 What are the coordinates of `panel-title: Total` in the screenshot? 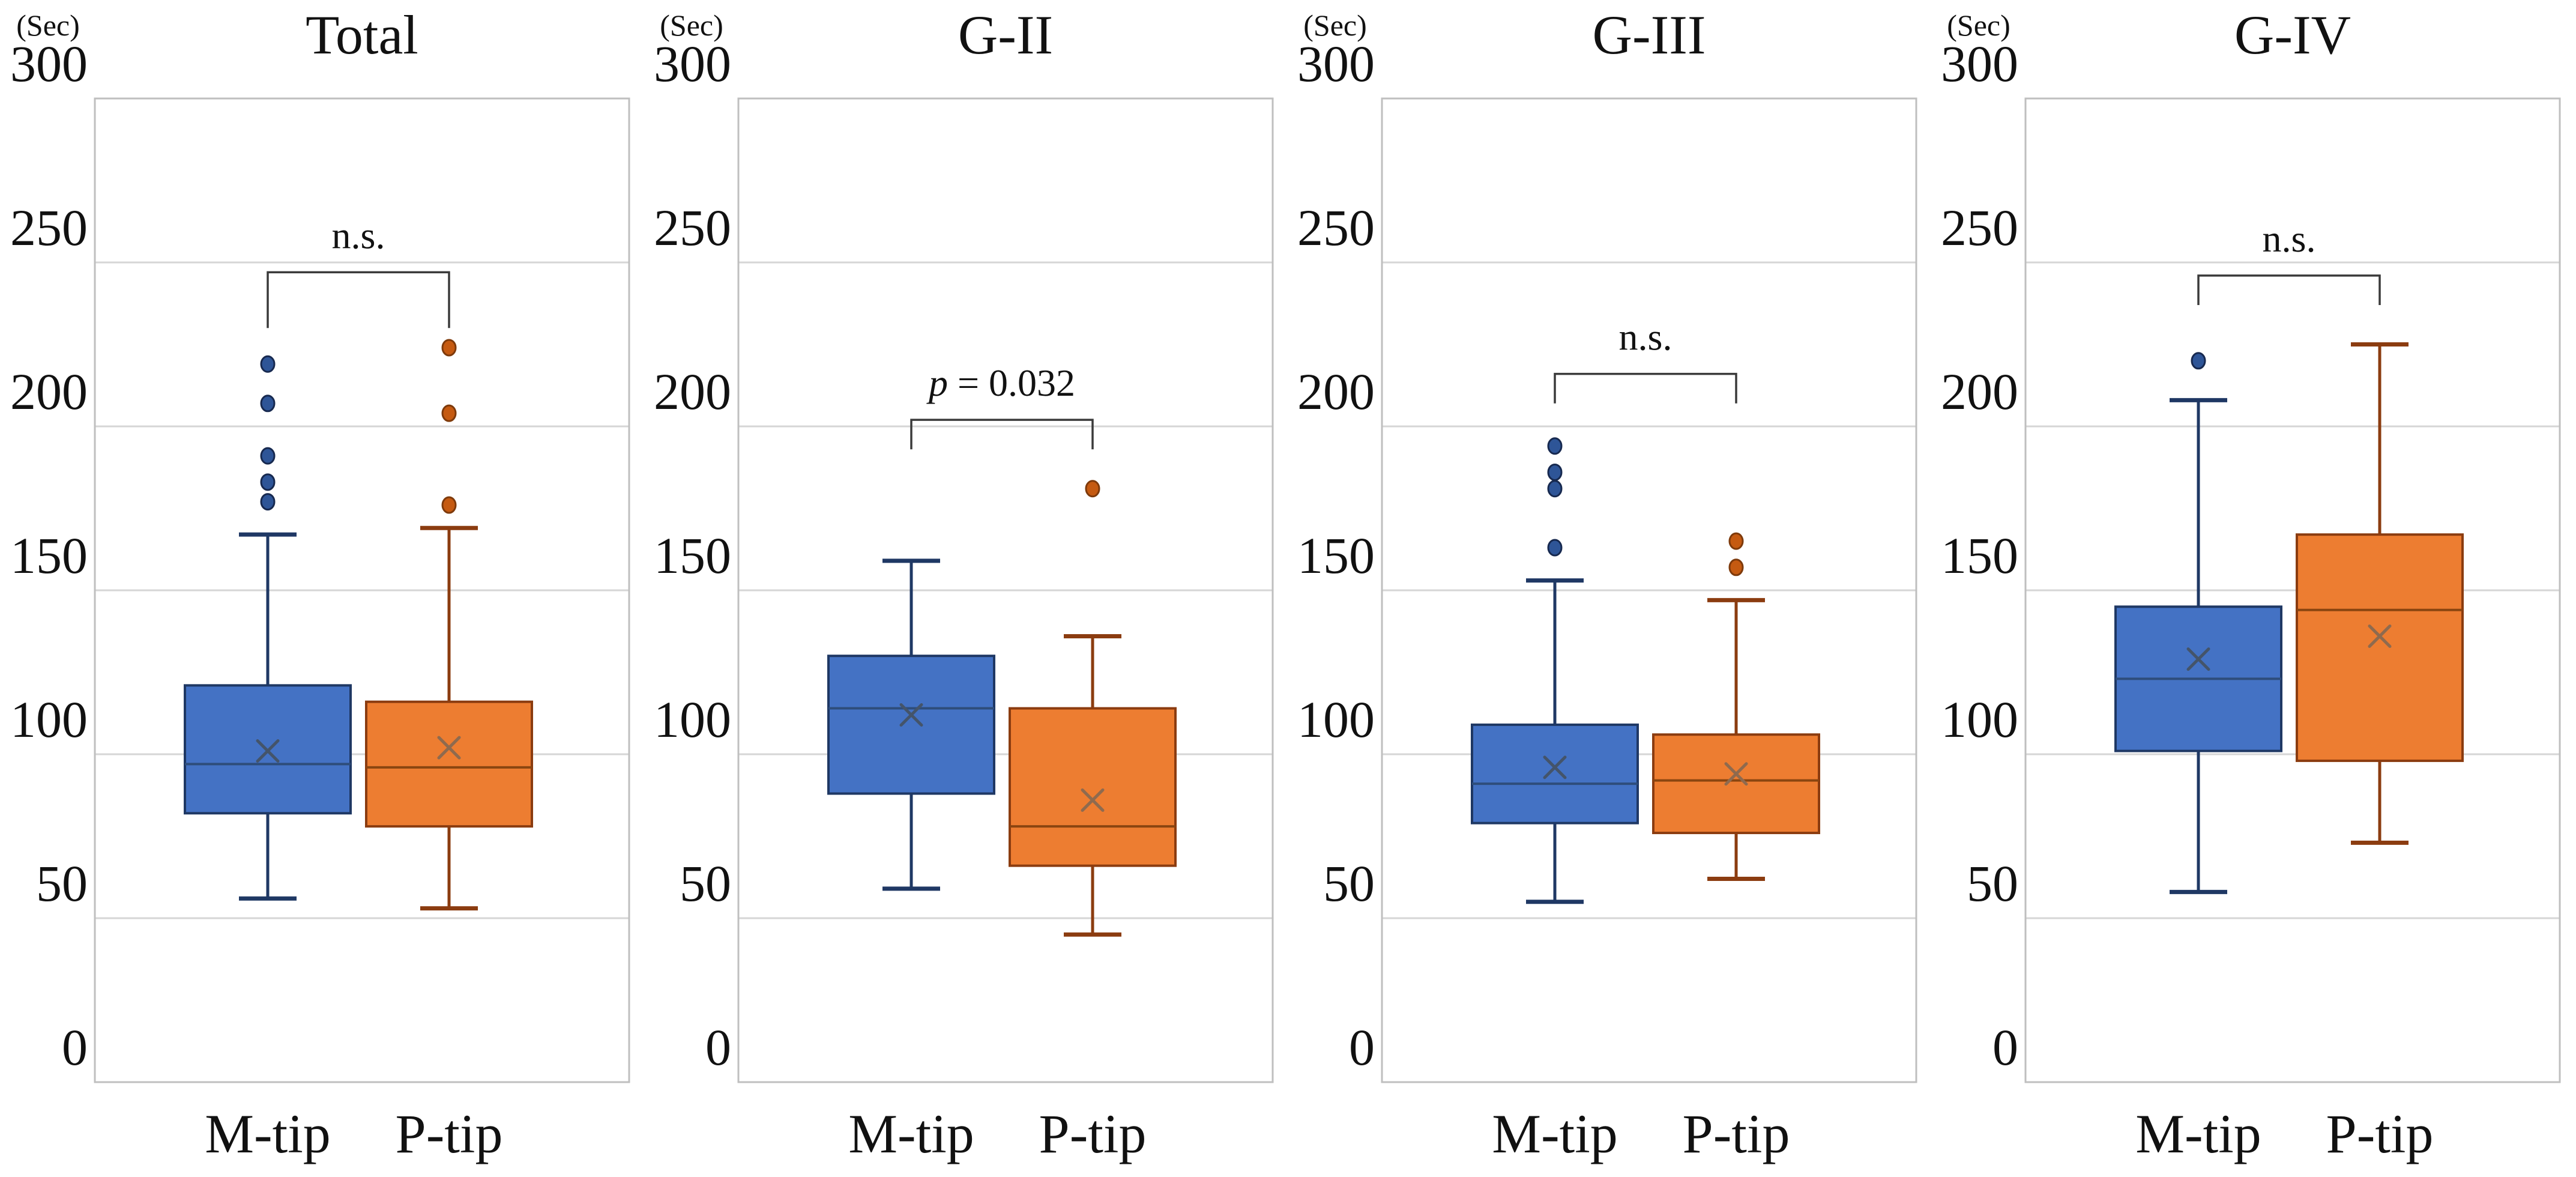 It's located at (362, 34).